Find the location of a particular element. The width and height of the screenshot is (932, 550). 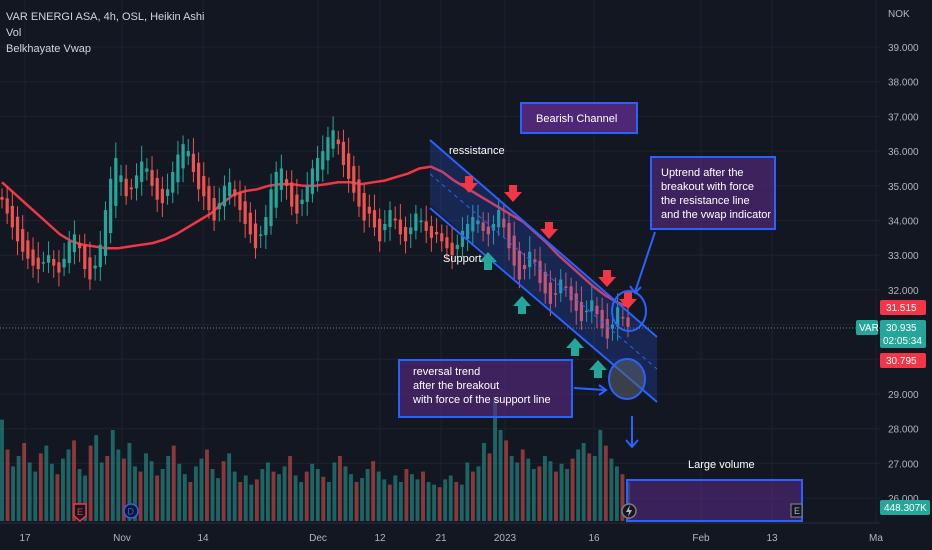

event-marker-dividend: D is located at coordinates (131, 511).